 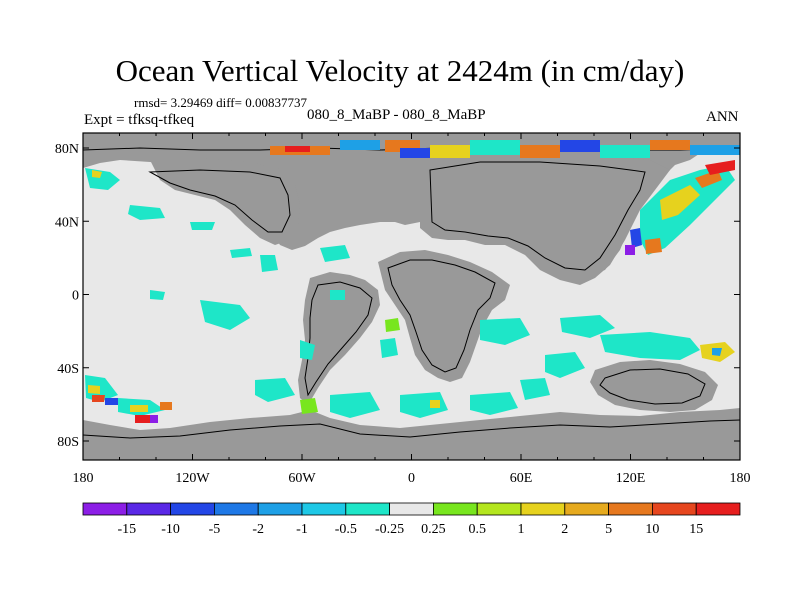 I want to click on y-tick-label: 40S, so click(x=68, y=369).